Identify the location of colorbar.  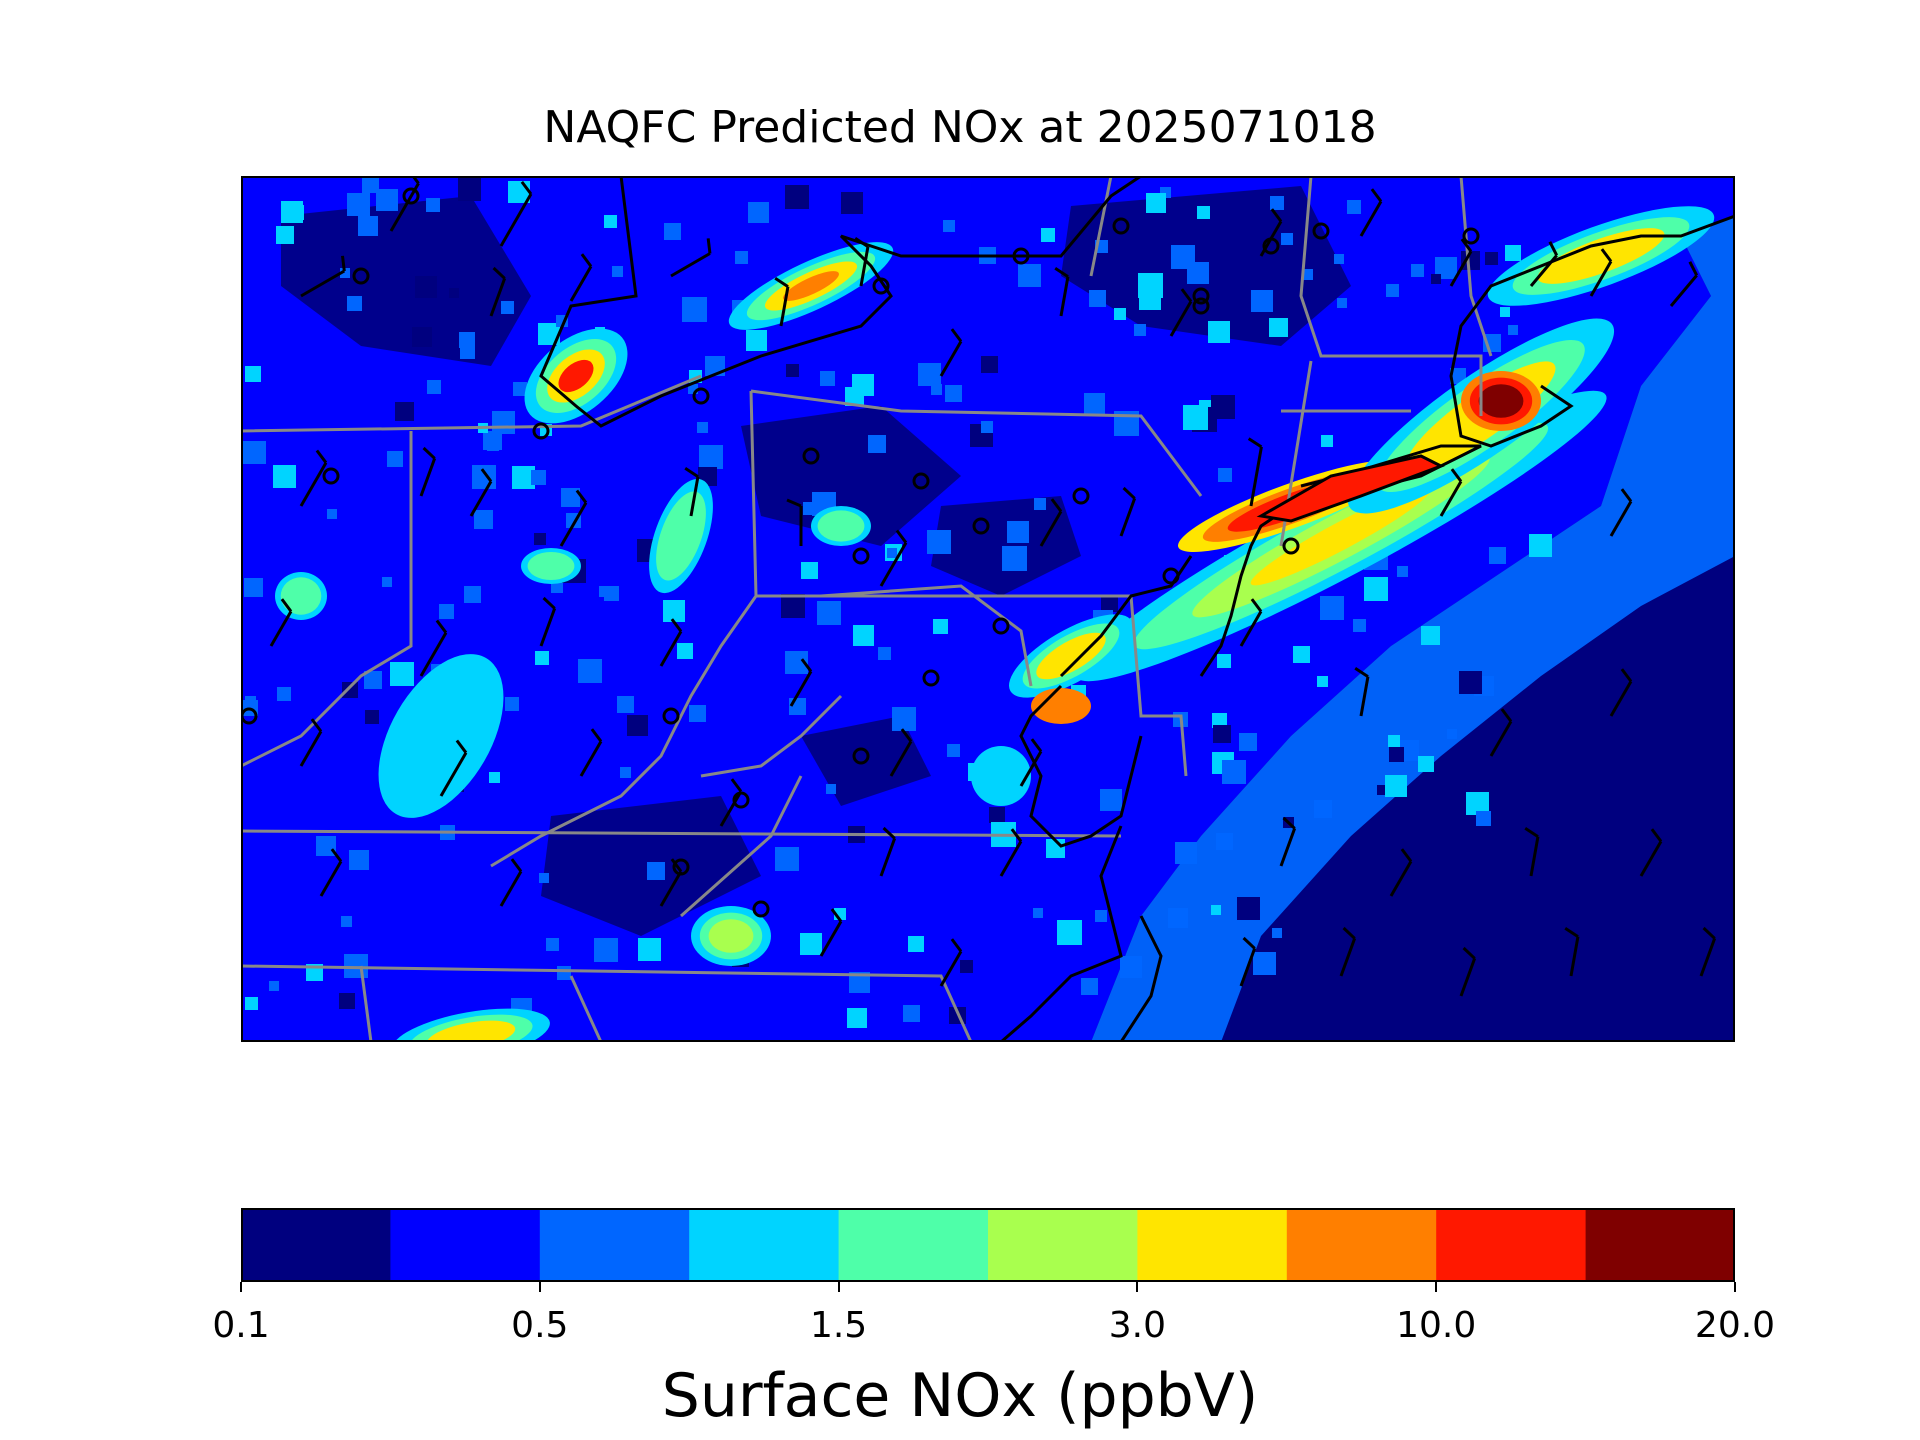
(988, 1245).